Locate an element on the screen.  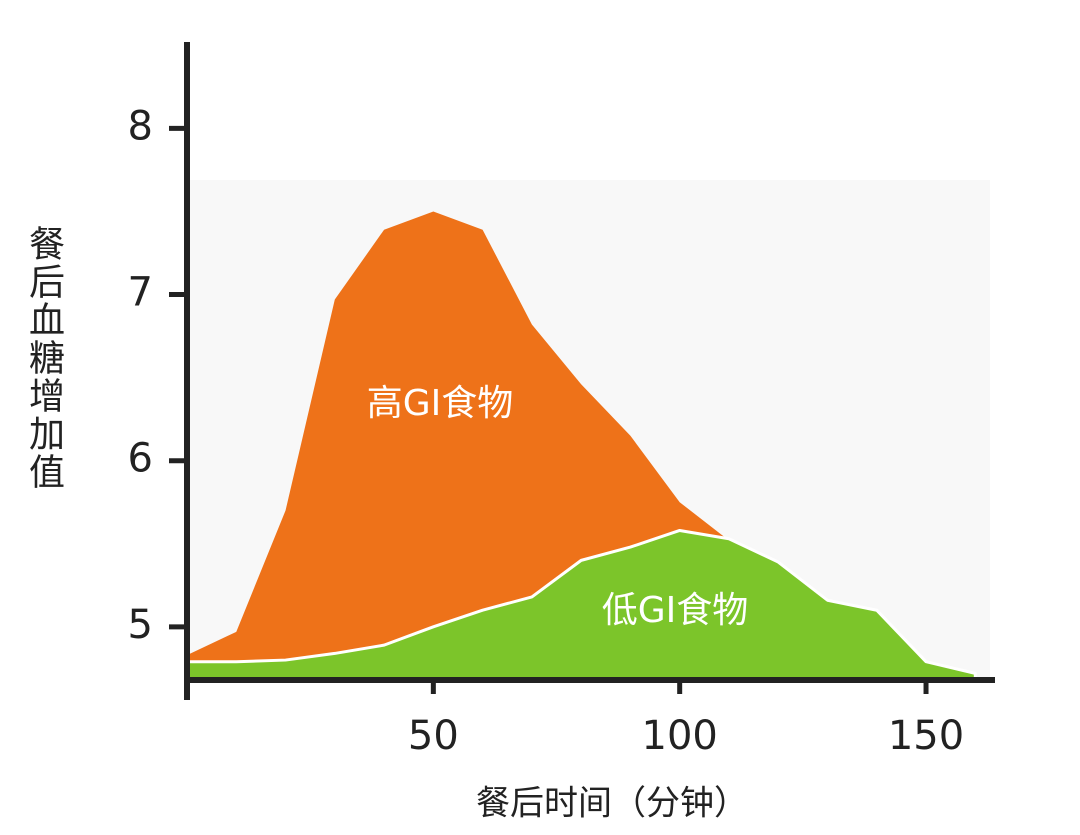
series-label: 低GI食物 is located at coordinates (675, 610).